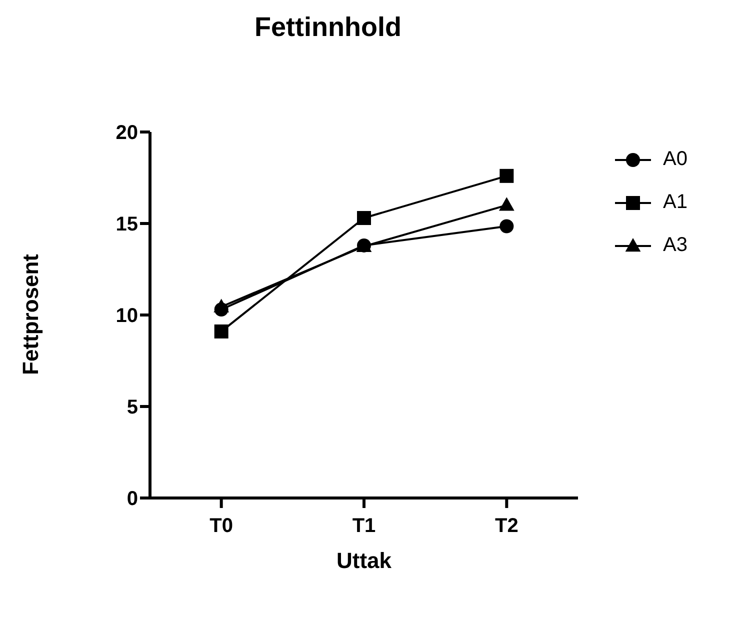  Describe the element at coordinates (675, 245) in the screenshot. I see `legend-label: A3` at that location.